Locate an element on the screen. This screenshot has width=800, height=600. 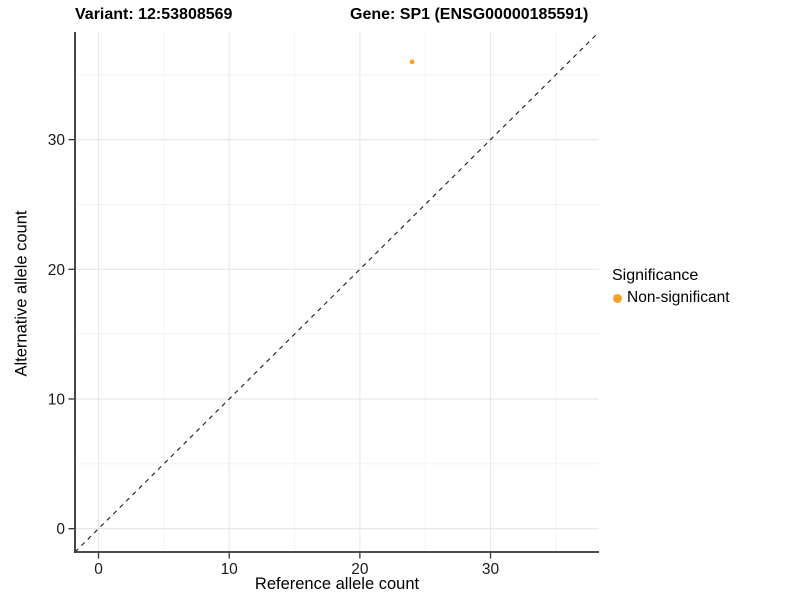
legend-title: Significance is located at coordinates (655, 275).